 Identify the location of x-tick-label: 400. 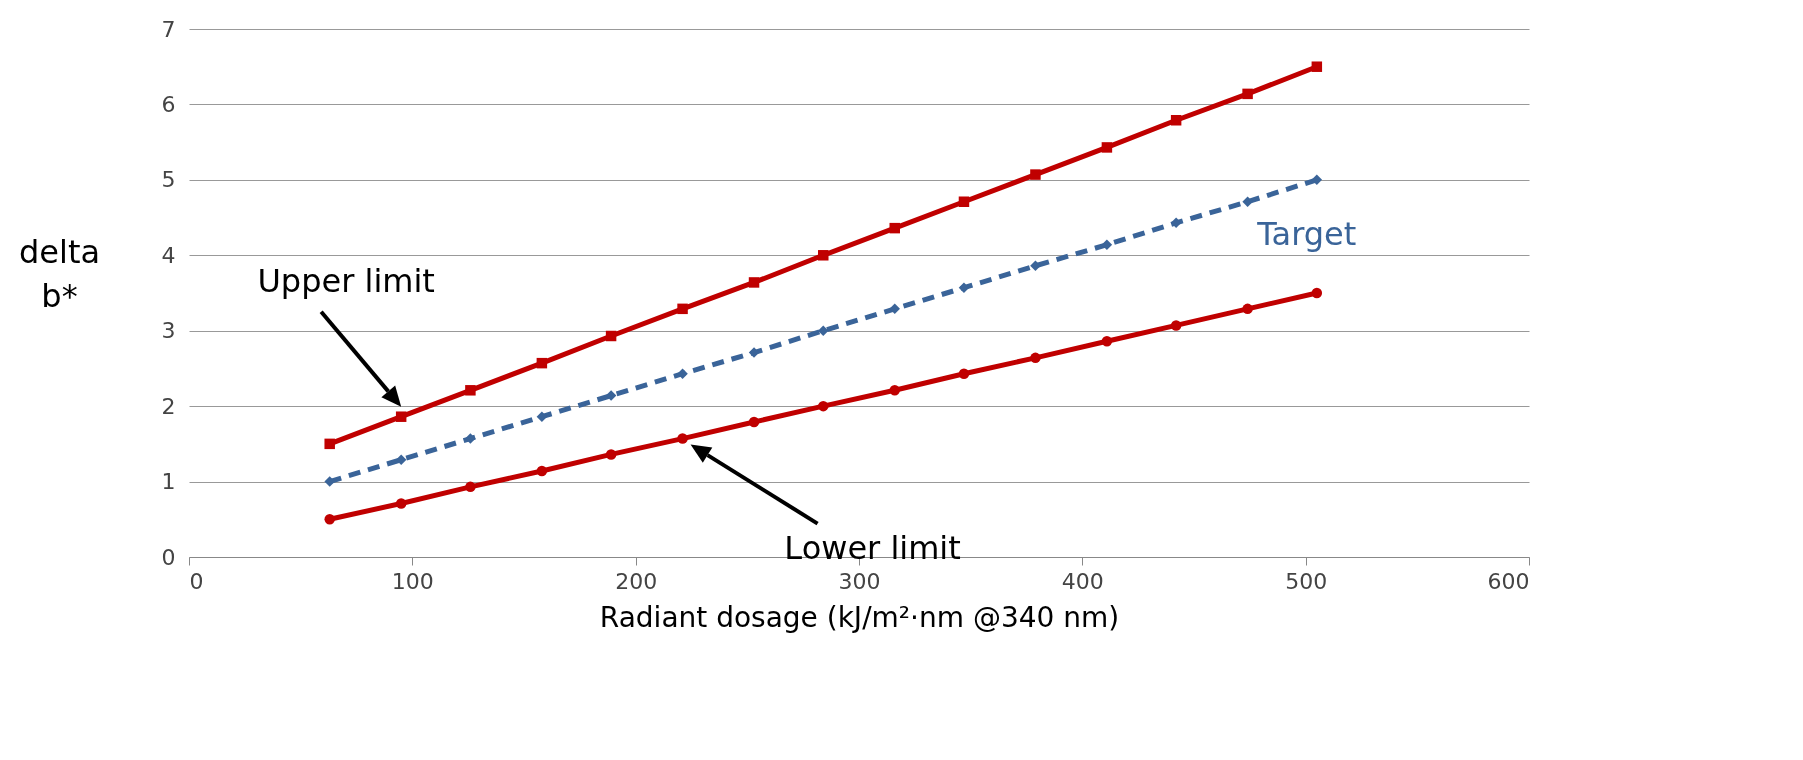
(1082, 581).